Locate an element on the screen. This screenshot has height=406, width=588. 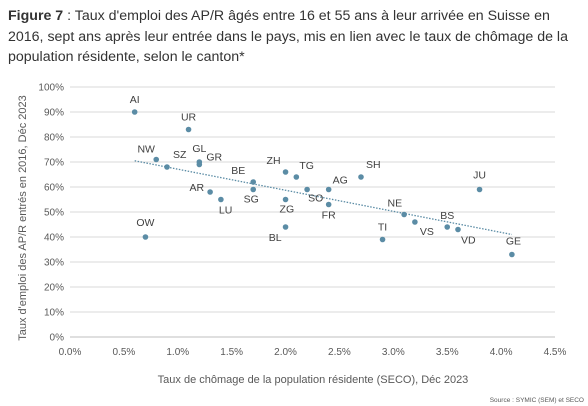
data-point-tg is located at coordinates (296, 177).